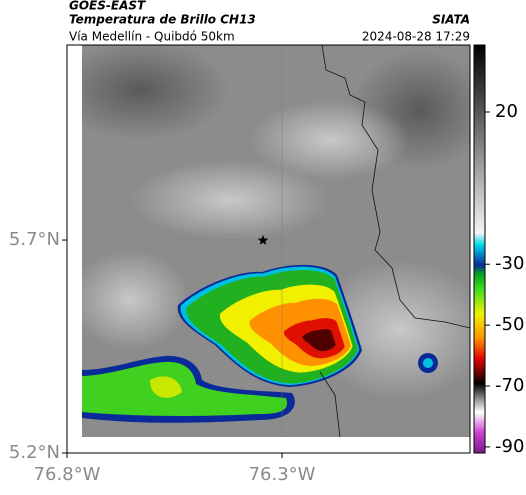 Image resolution: width=526 pixels, height=495 pixels. What do you see at coordinates (509, 263) in the screenshot?
I see `colorbar-tick-label: -30` at bounding box center [509, 263].